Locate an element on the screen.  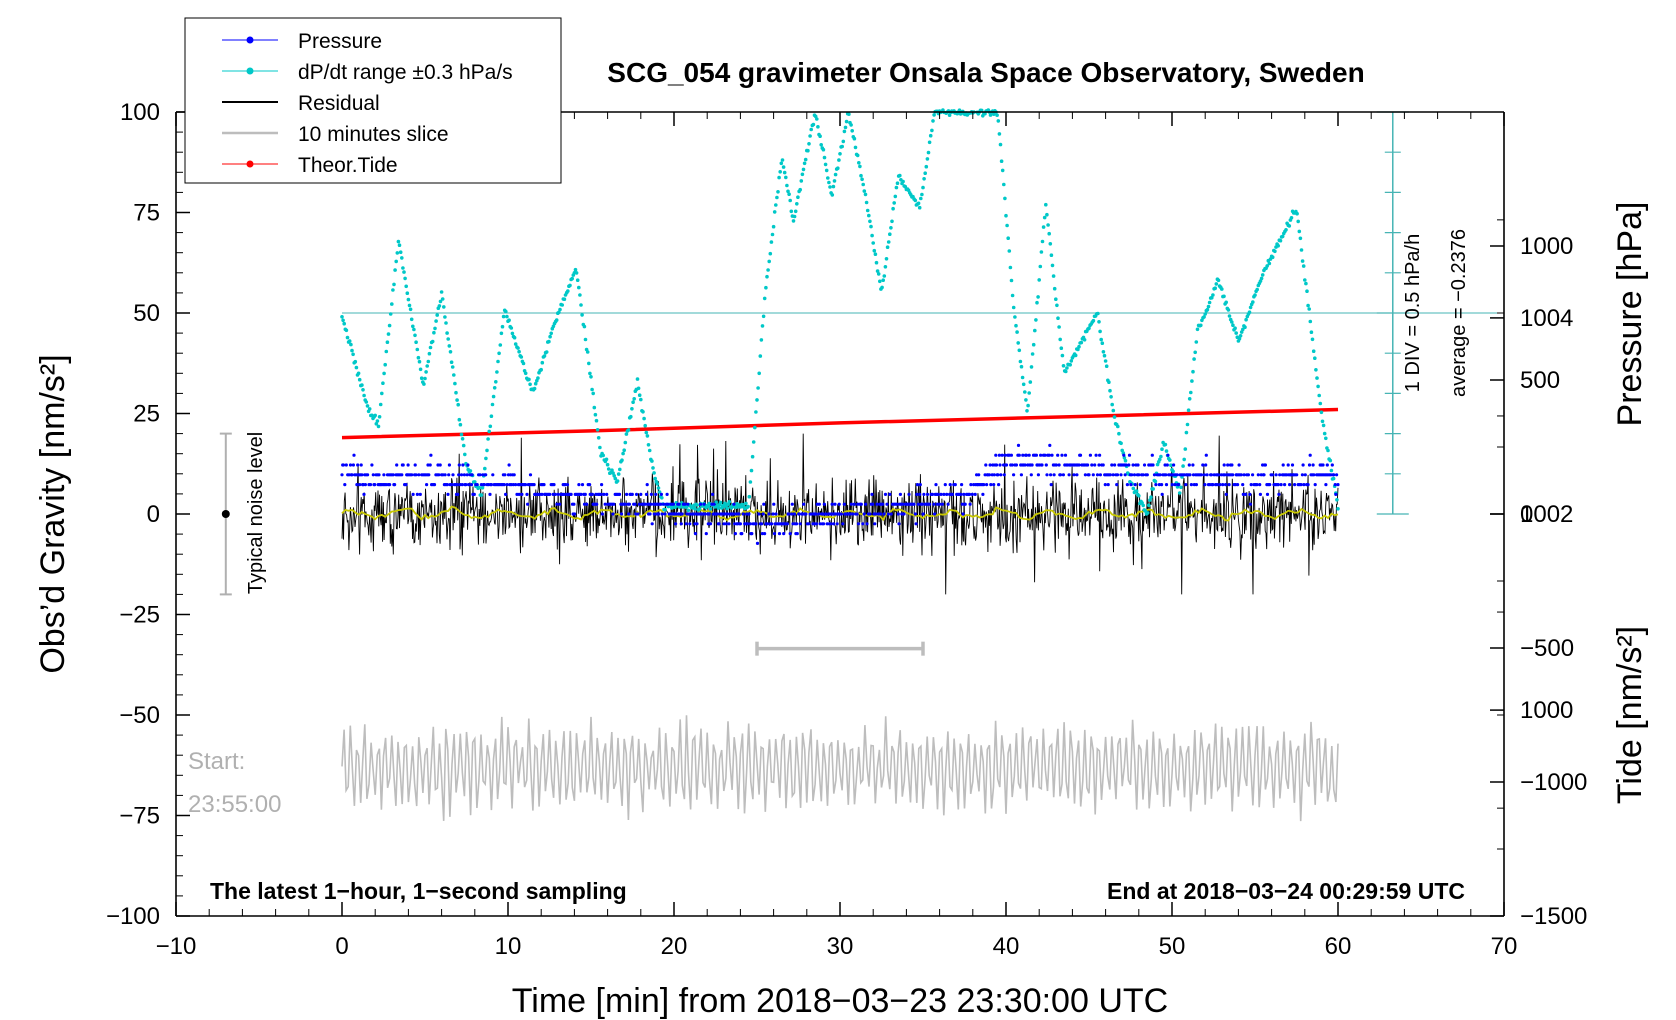
x-tick-label-0: −10 is located at coordinates (176, 946).